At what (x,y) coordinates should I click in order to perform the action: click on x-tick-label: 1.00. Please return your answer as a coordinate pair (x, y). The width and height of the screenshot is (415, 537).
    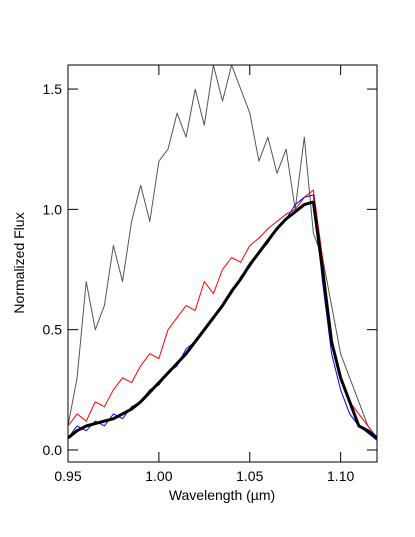
    Looking at the image, I should click on (158, 476).